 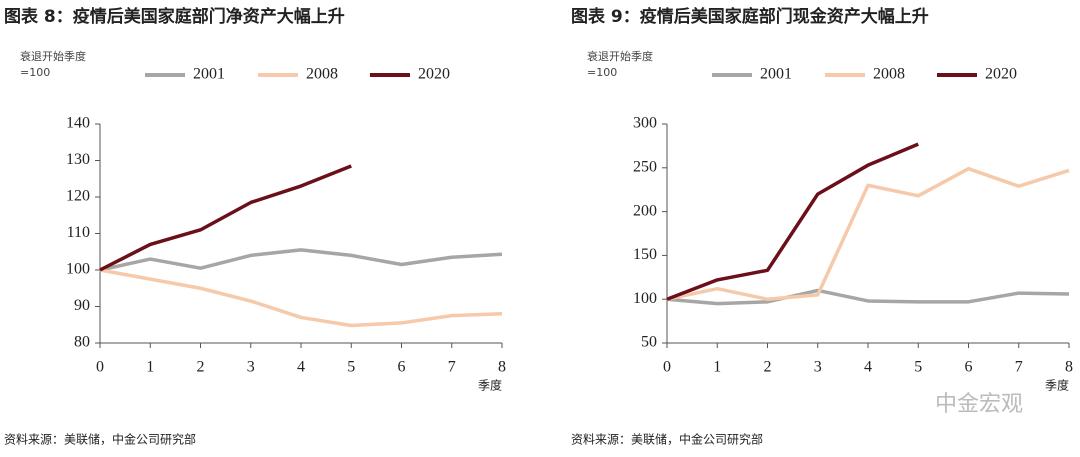 What do you see at coordinates (82, 305) in the screenshot?
I see `y-tick-label: 90` at bounding box center [82, 305].